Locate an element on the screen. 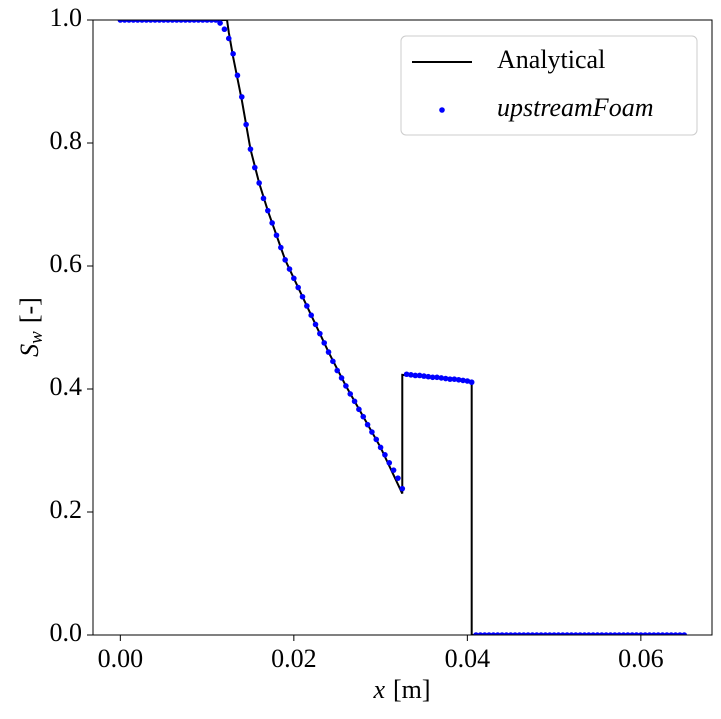 This screenshot has width=721, height=719. x-unit: [m] is located at coordinates (412, 689).